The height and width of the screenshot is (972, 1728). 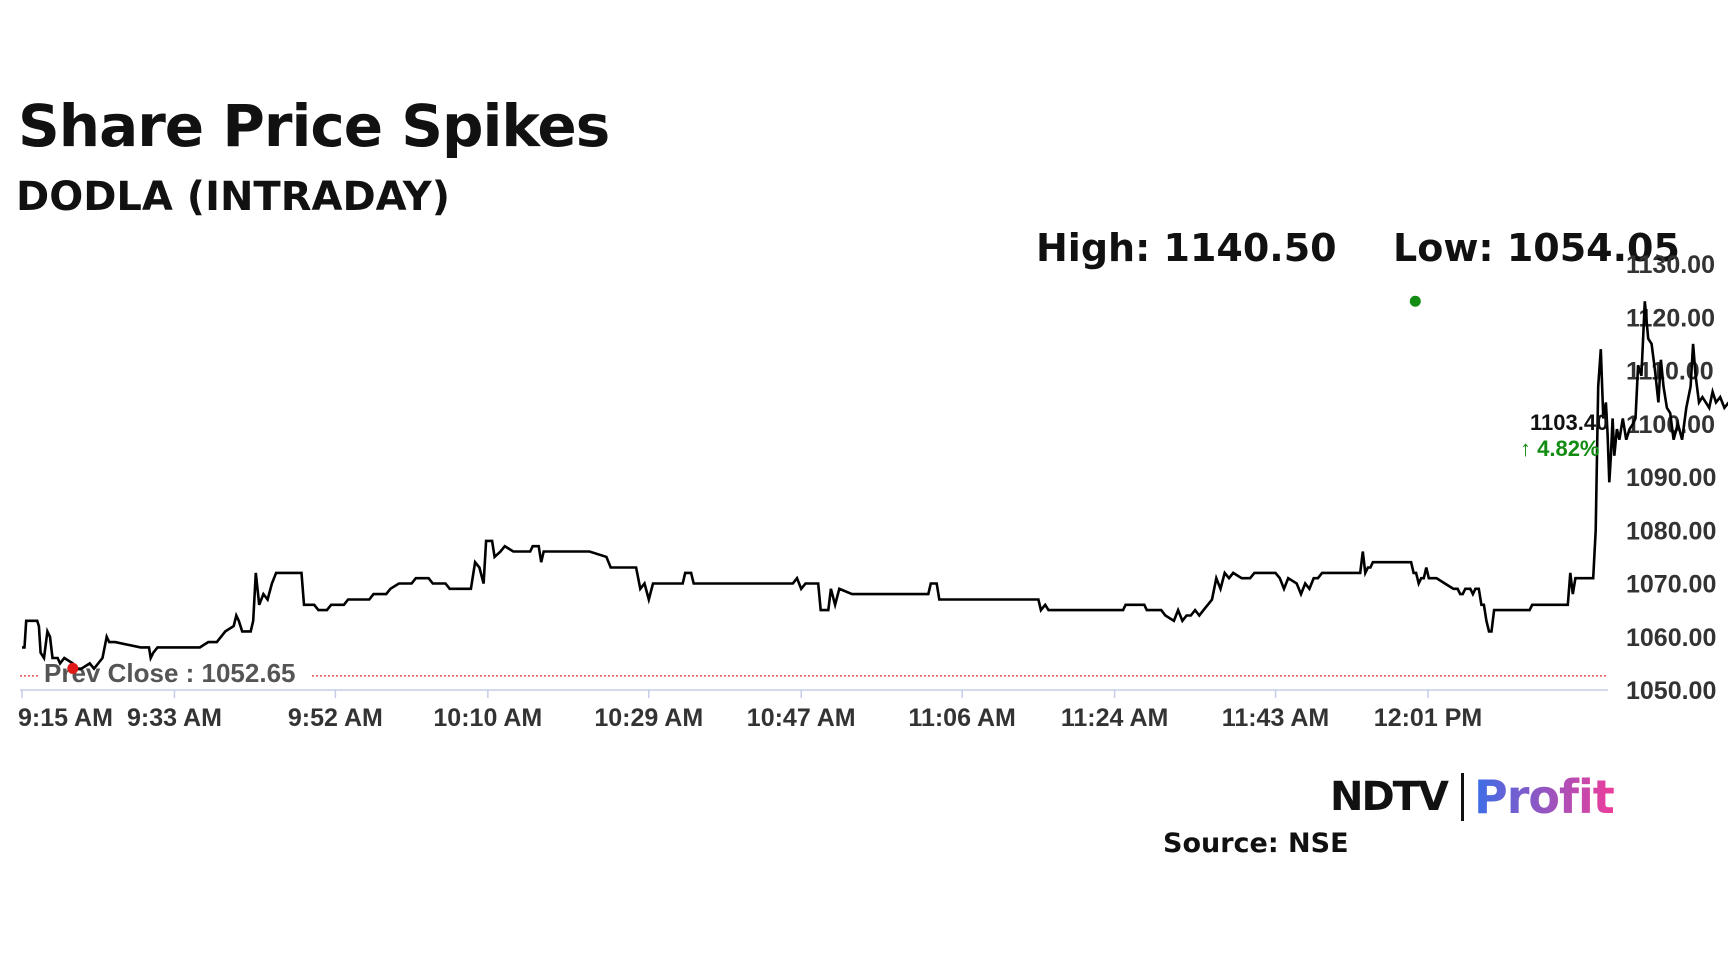 I want to click on source-note: Source: NSE, so click(x=1256, y=843).